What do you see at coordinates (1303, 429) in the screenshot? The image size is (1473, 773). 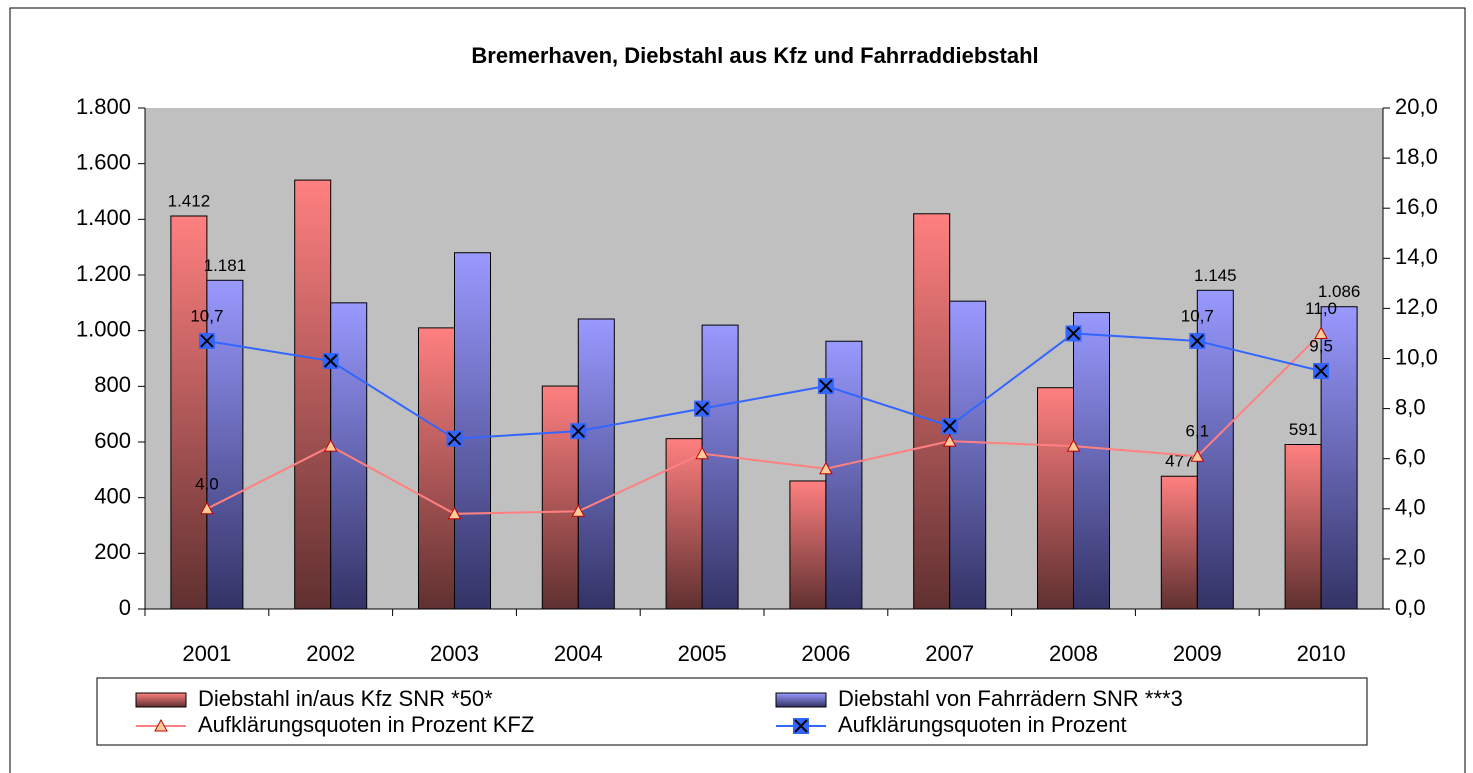 I see `data-label: 591` at bounding box center [1303, 429].